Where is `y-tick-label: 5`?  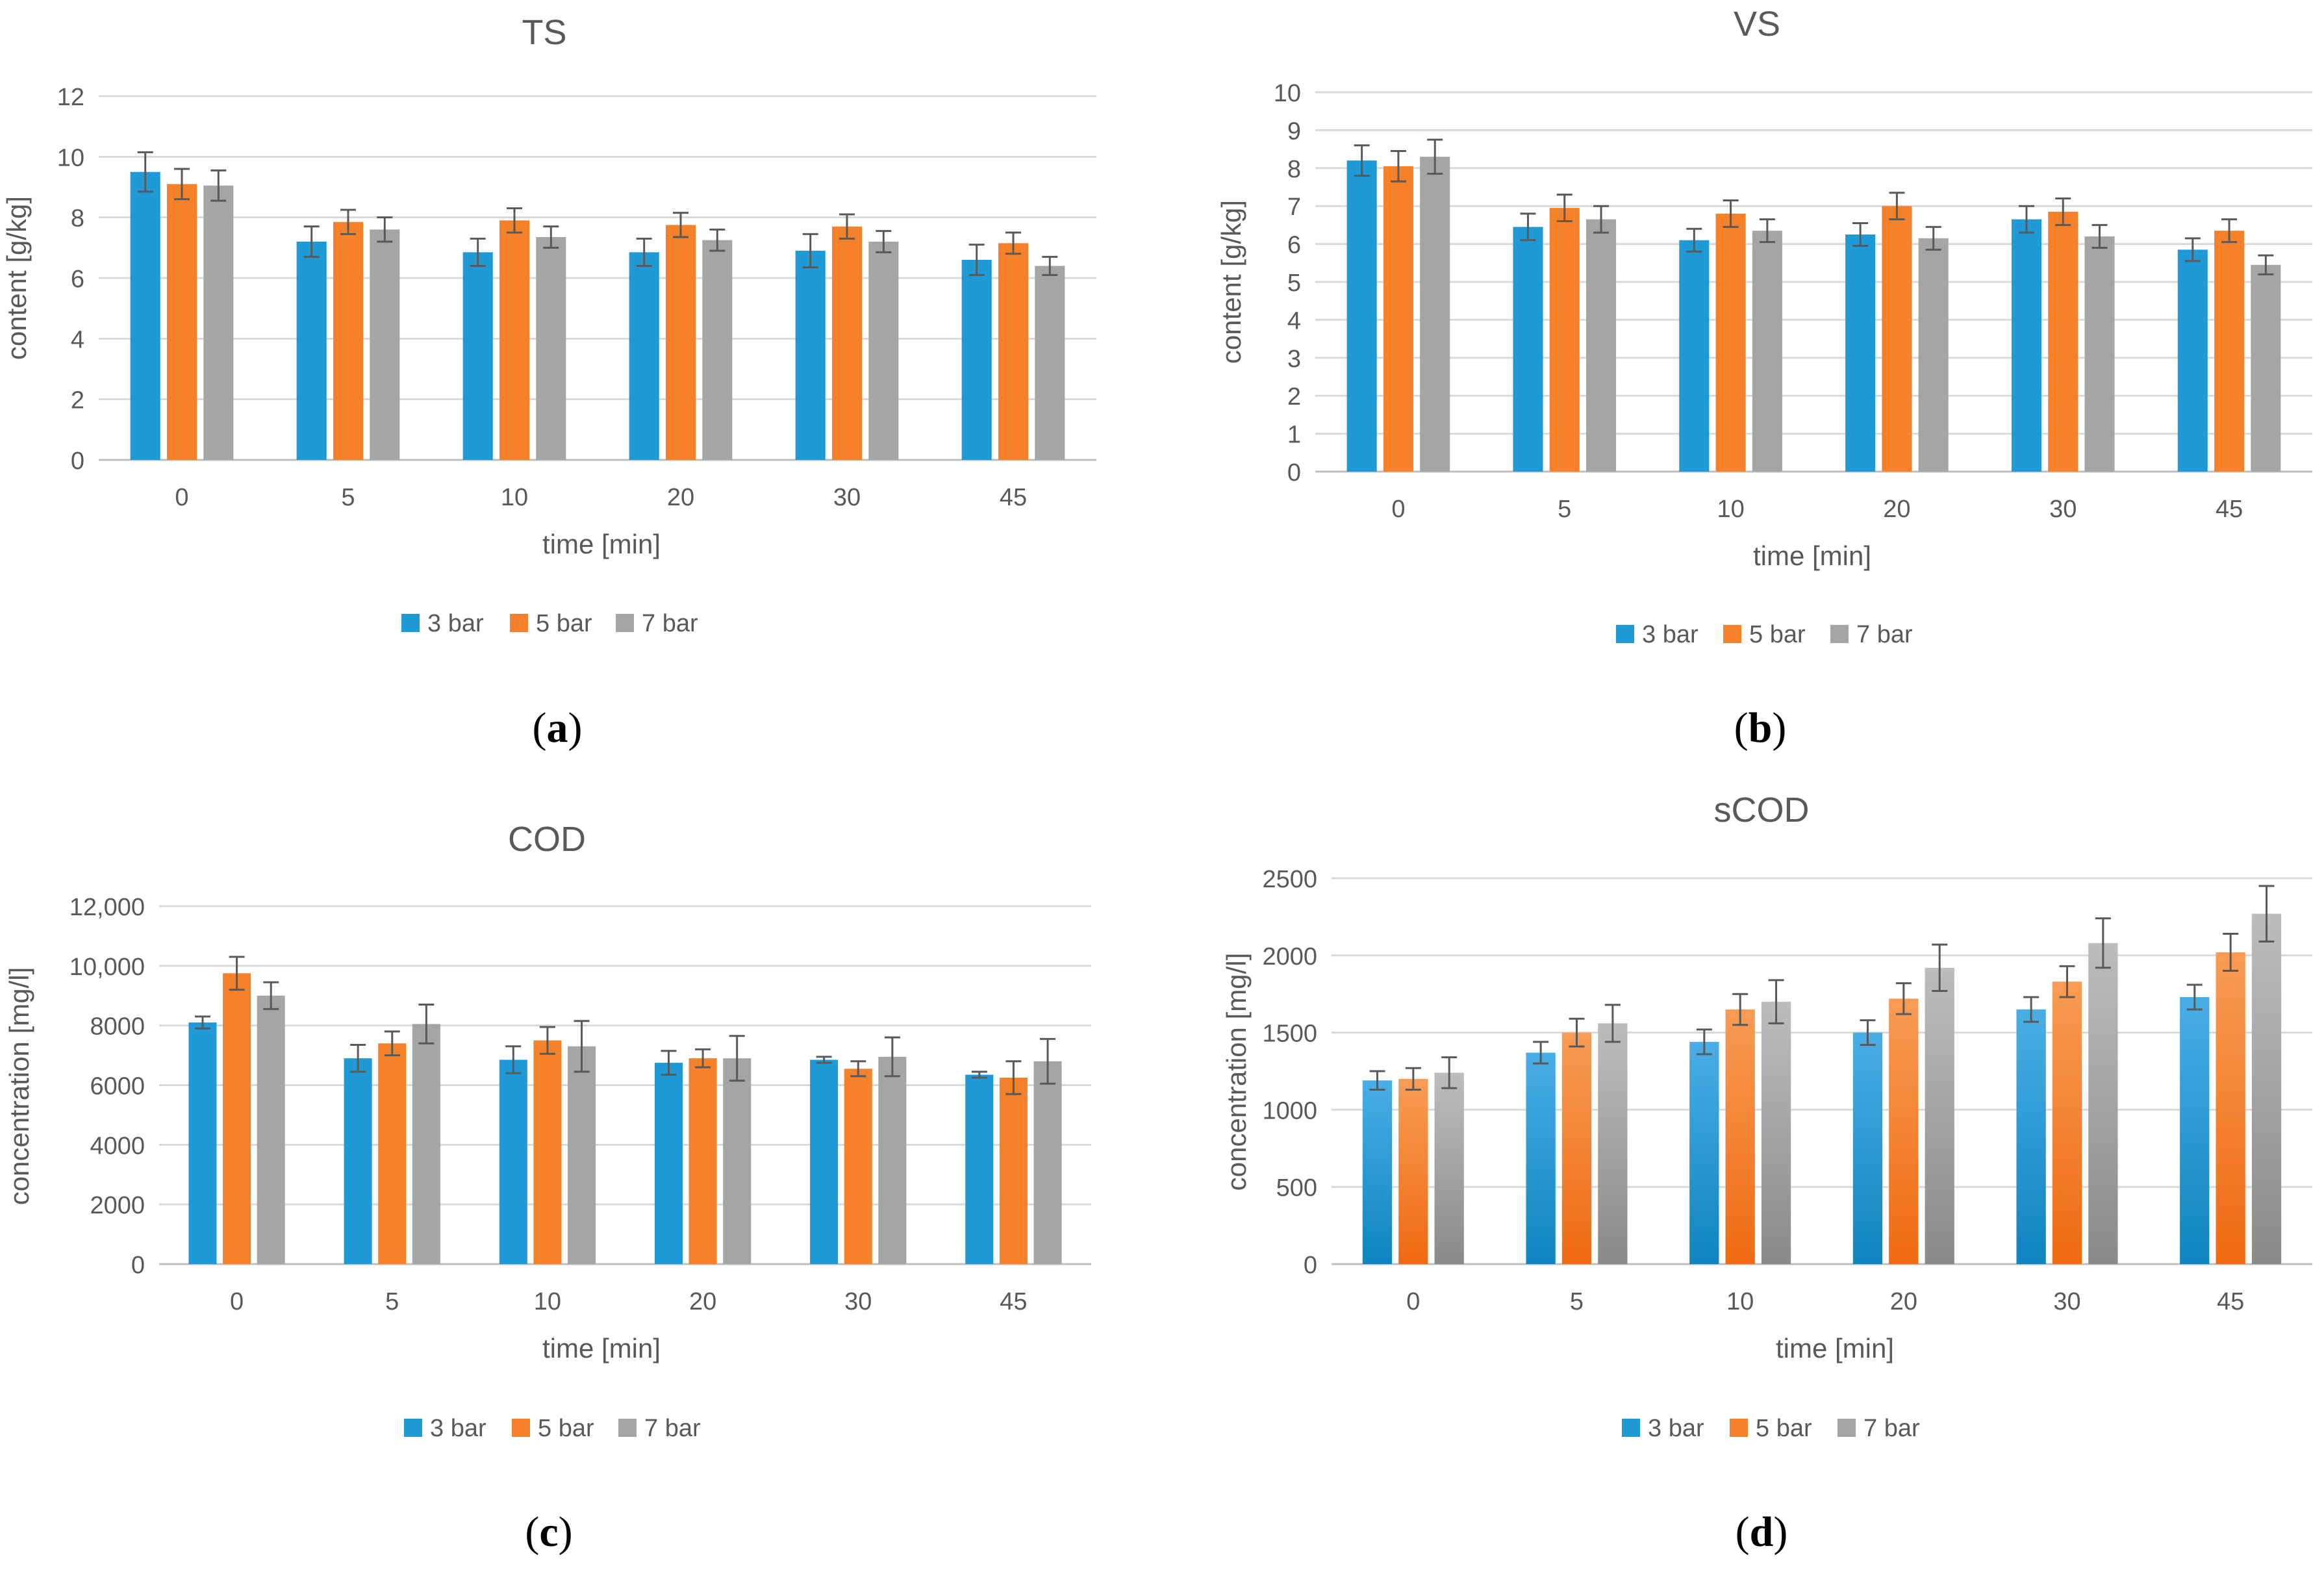 y-tick-label: 5 is located at coordinates (1294, 283).